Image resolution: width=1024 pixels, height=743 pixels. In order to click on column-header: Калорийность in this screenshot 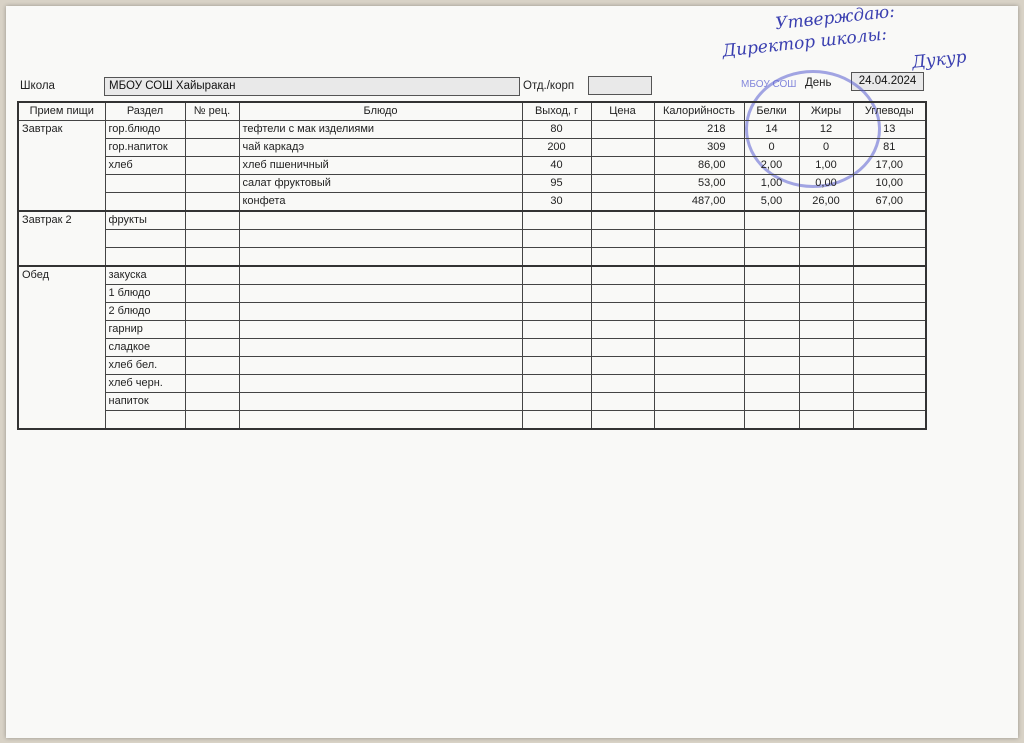, I will do `click(699, 111)`.